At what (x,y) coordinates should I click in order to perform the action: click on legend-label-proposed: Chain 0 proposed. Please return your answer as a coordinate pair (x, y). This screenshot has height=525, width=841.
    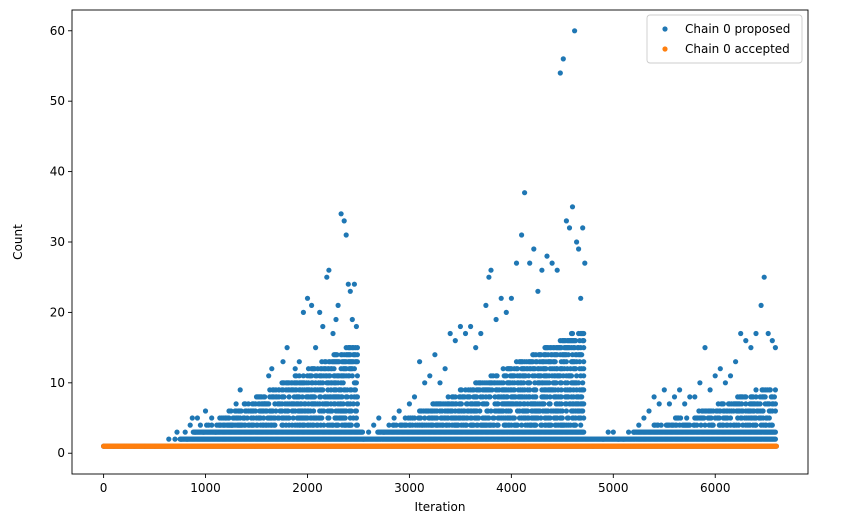
    Looking at the image, I should click on (737, 29).